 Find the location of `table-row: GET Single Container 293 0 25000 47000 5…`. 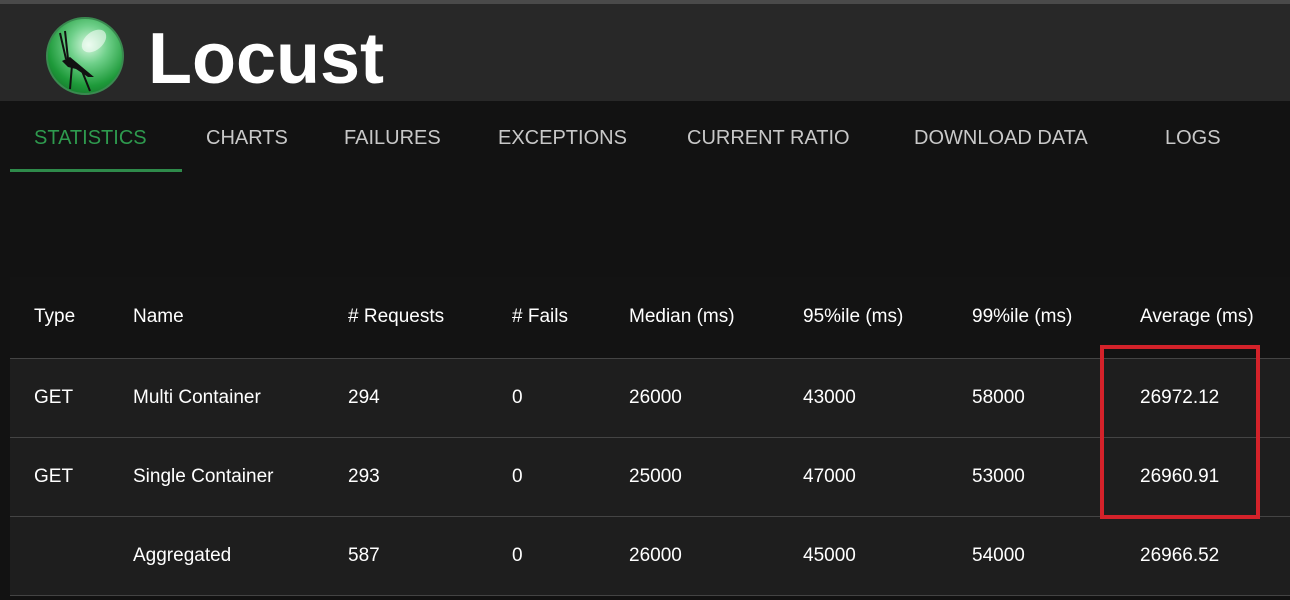

table-row: GET Single Container 293 0 25000 47000 5… is located at coordinates (650, 476).